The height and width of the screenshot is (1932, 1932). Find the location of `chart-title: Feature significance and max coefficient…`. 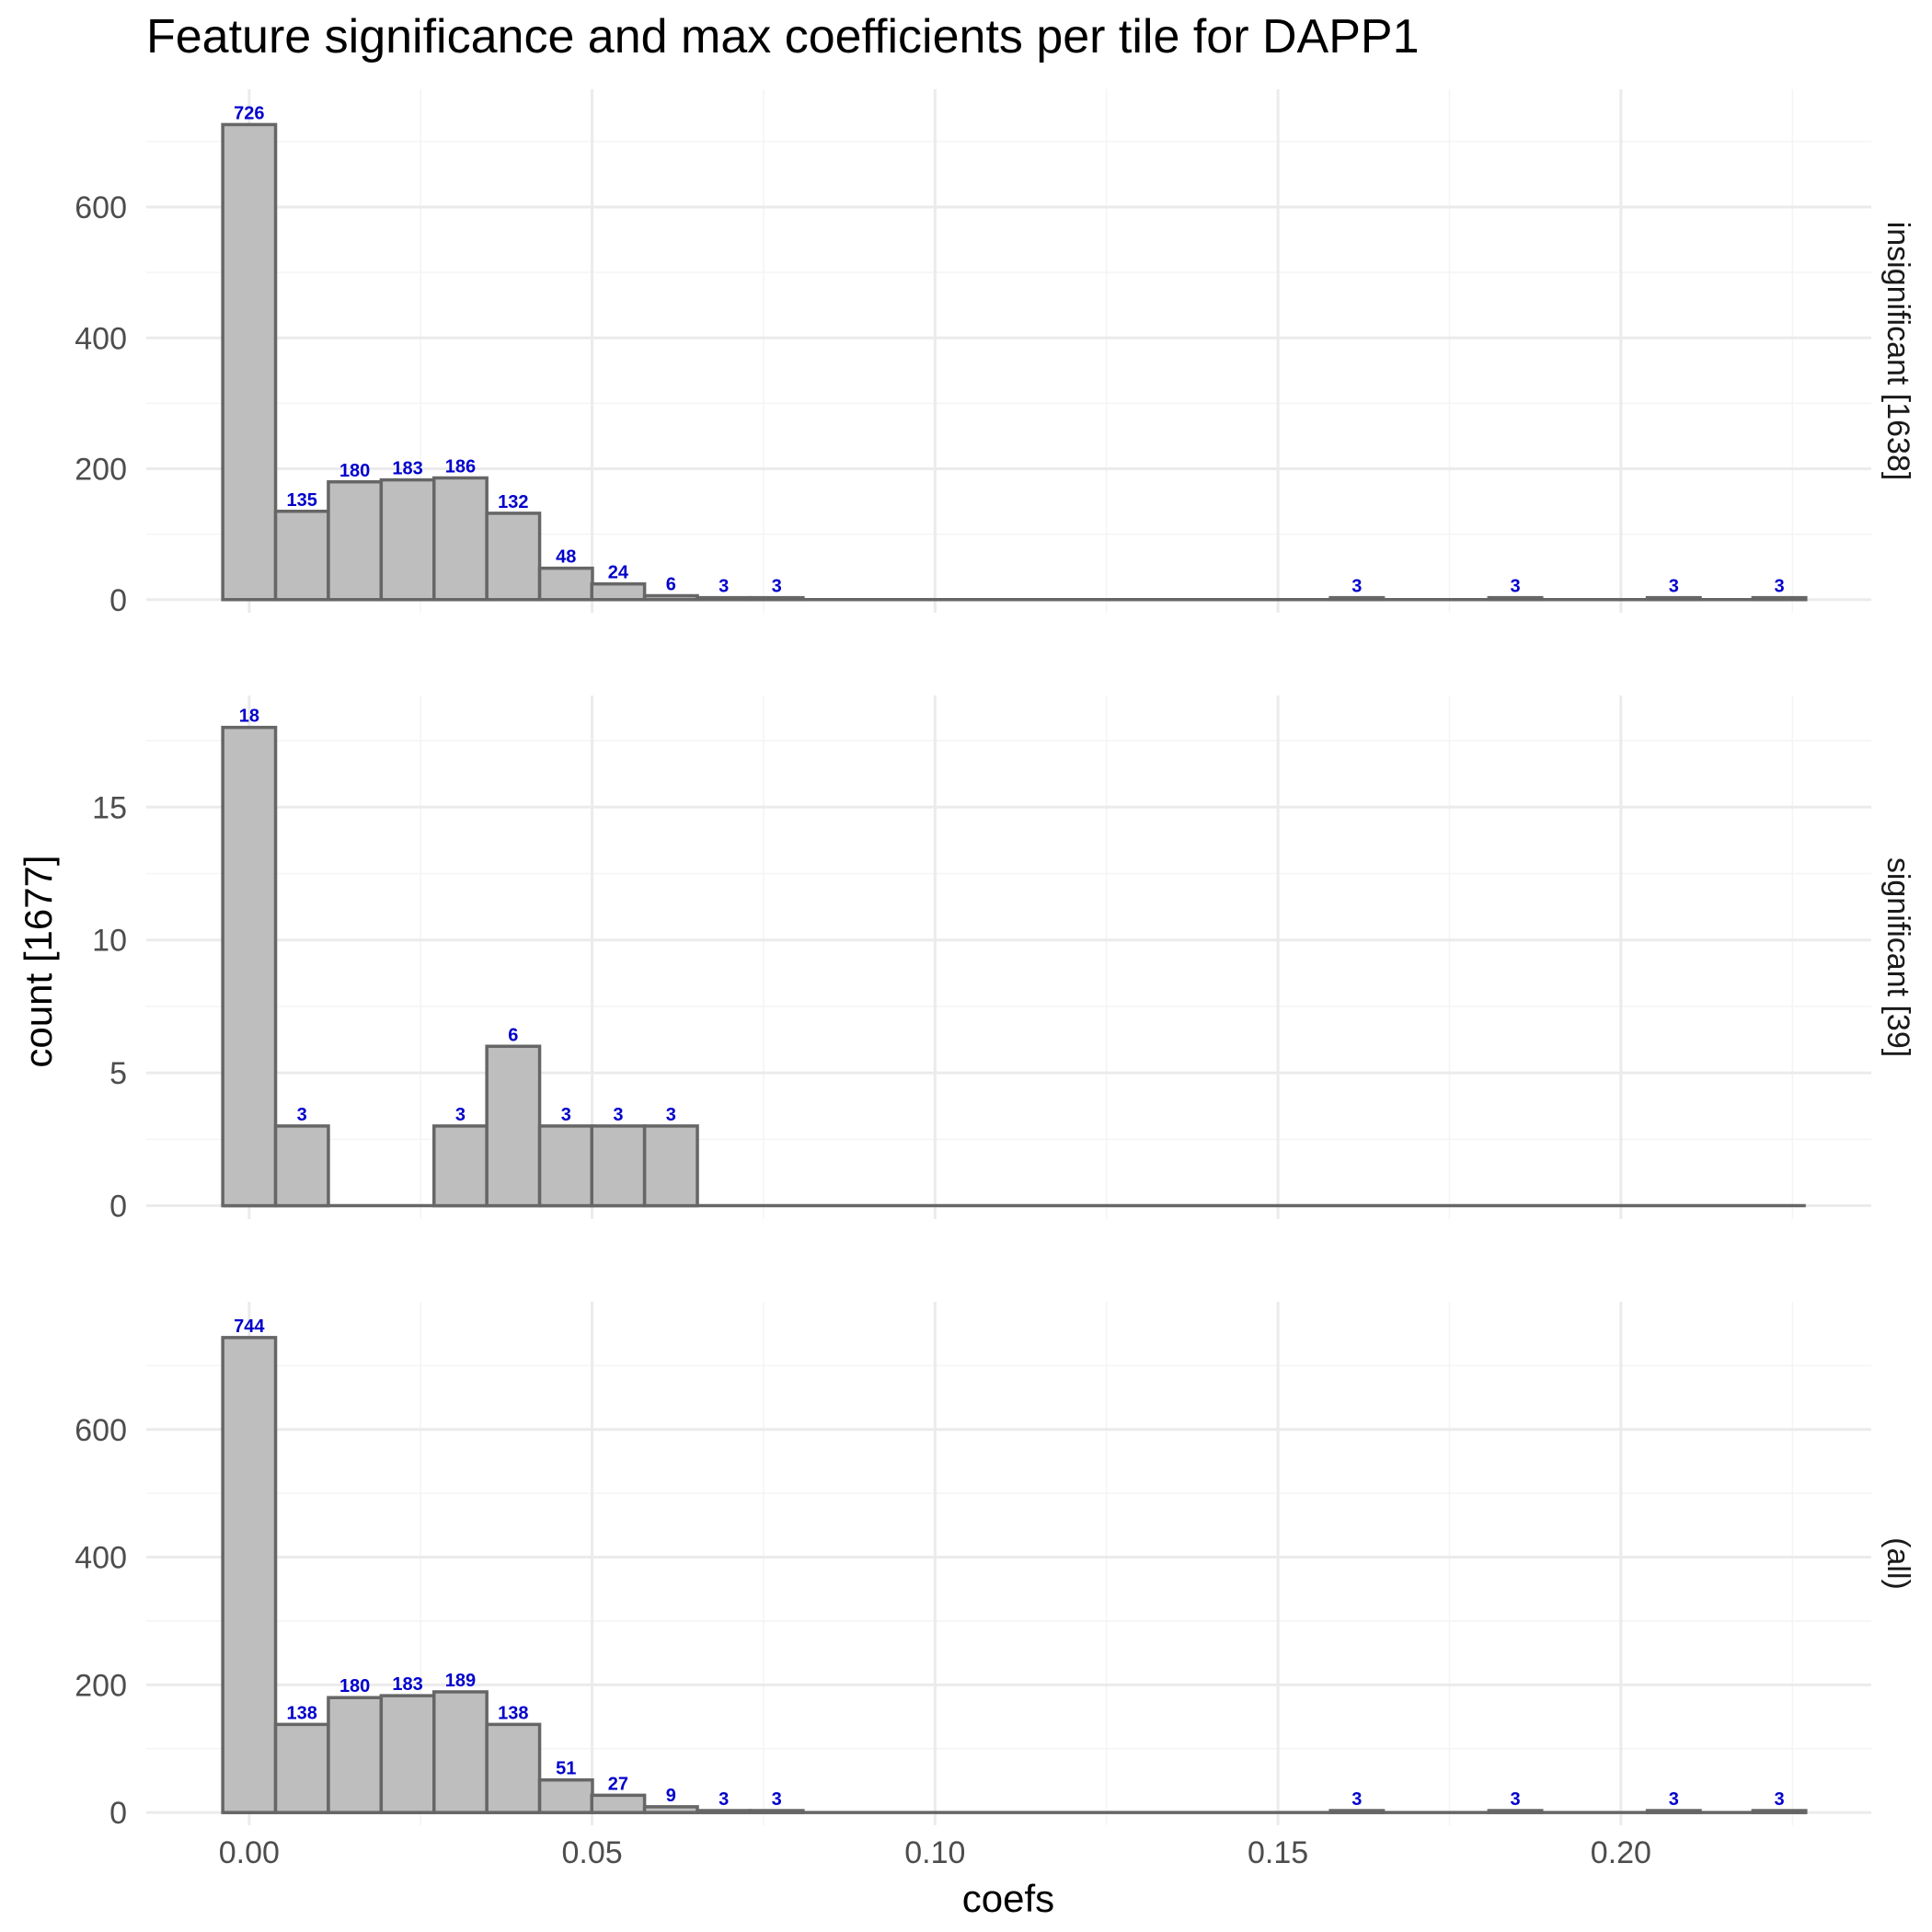

chart-title: Feature significance and max coefficient… is located at coordinates (783, 36).